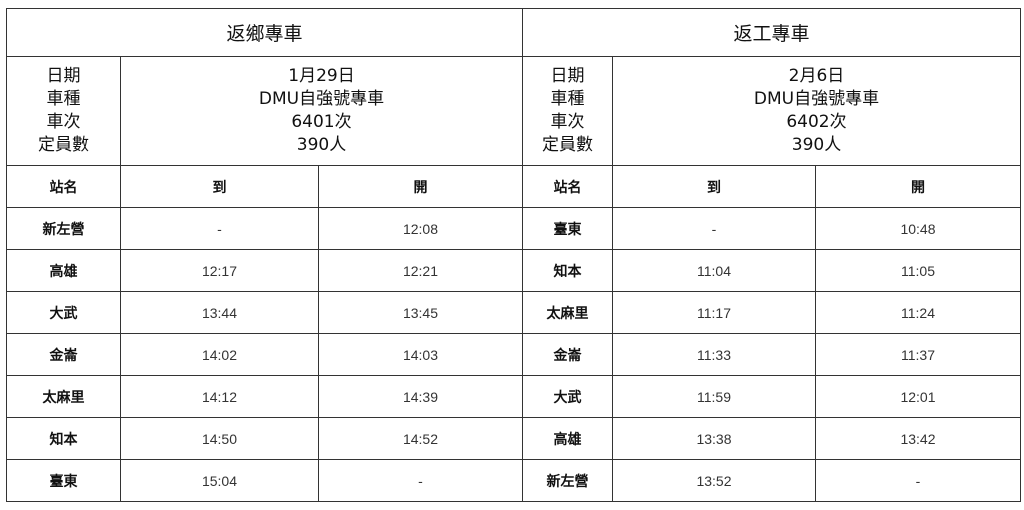 The width and height of the screenshot is (1024, 510). Describe the element at coordinates (420, 312) in the screenshot. I see `departure-time: 13:45` at that location.